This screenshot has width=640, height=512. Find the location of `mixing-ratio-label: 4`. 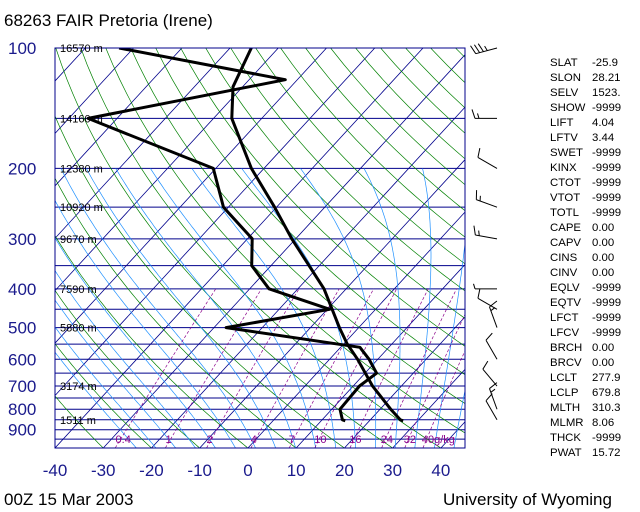

mixing-ratio-label: 4 is located at coordinates (254, 440).